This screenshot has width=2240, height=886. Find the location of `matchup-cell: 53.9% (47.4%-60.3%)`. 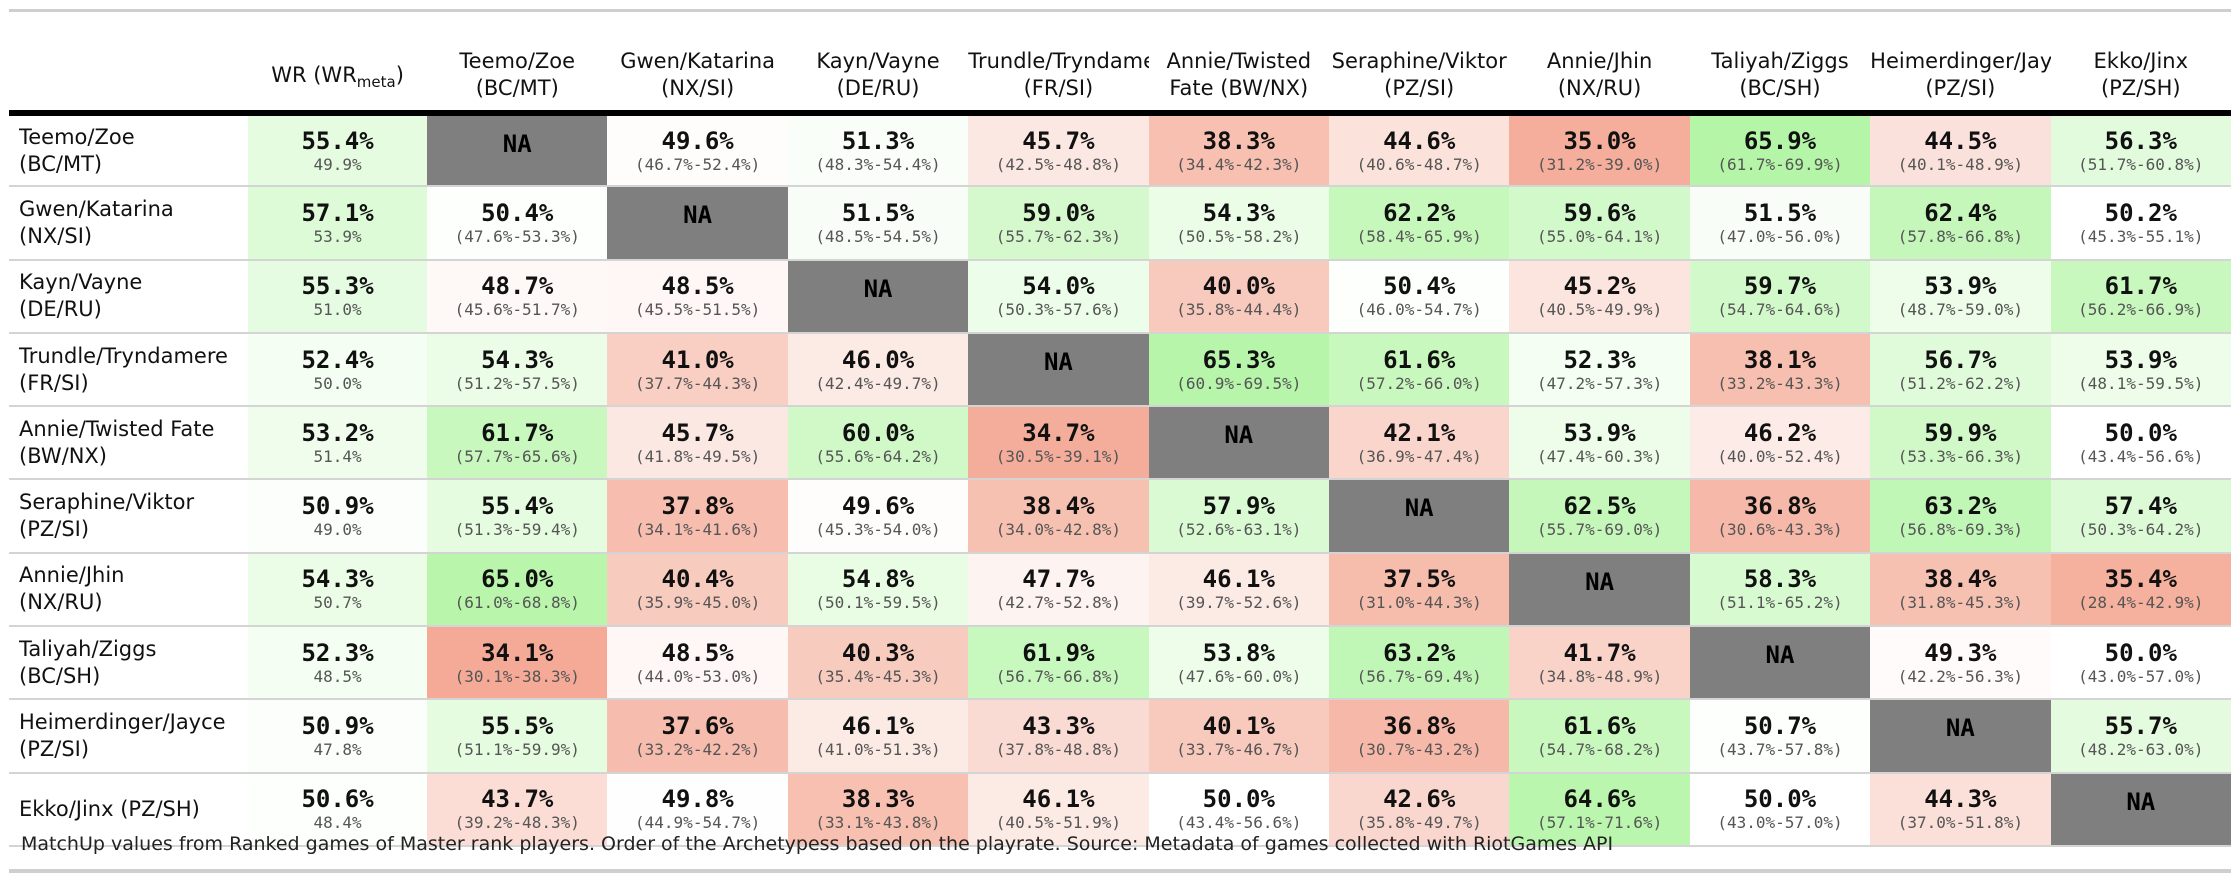

matchup-cell: 53.9% (47.4%-60.3%) is located at coordinates (1599, 443).